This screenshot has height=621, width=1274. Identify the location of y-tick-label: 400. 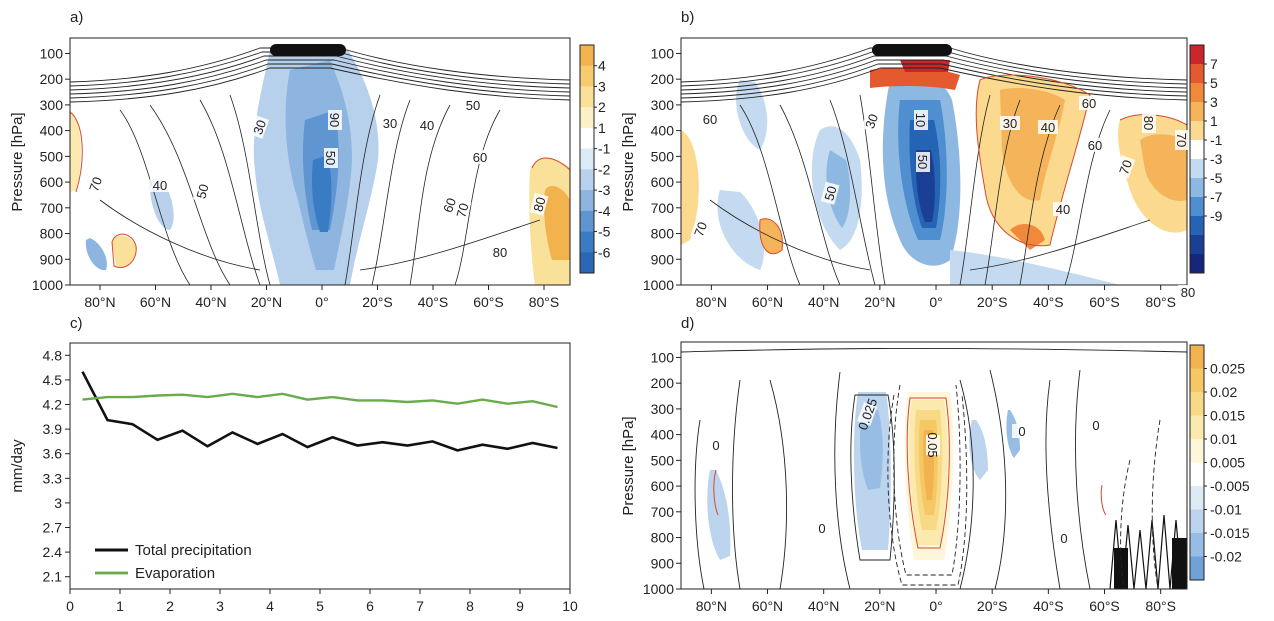
(663, 435).